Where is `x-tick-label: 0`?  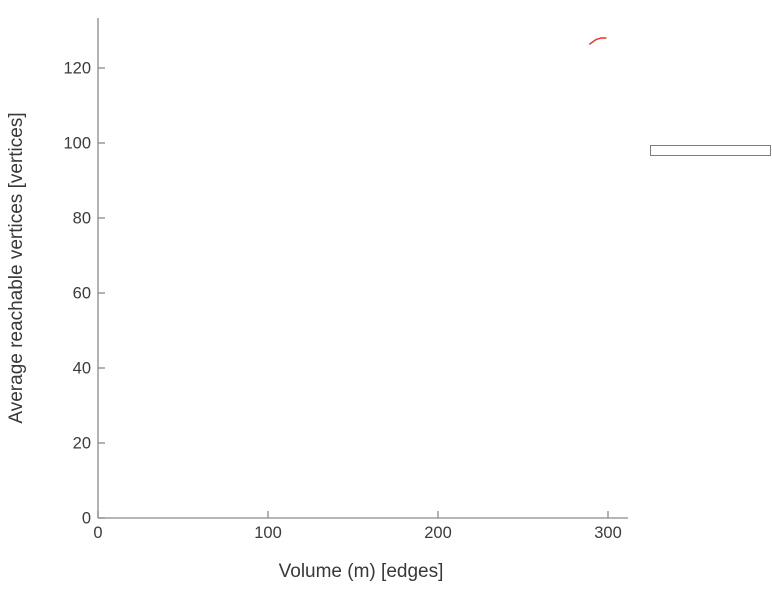
x-tick-label: 0 is located at coordinates (97, 533).